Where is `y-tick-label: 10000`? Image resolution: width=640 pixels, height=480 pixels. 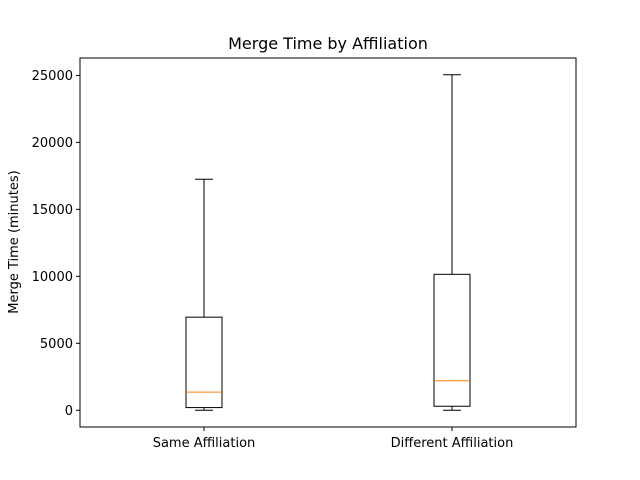 y-tick-label: 10000 is located at coordinates (52, 277).